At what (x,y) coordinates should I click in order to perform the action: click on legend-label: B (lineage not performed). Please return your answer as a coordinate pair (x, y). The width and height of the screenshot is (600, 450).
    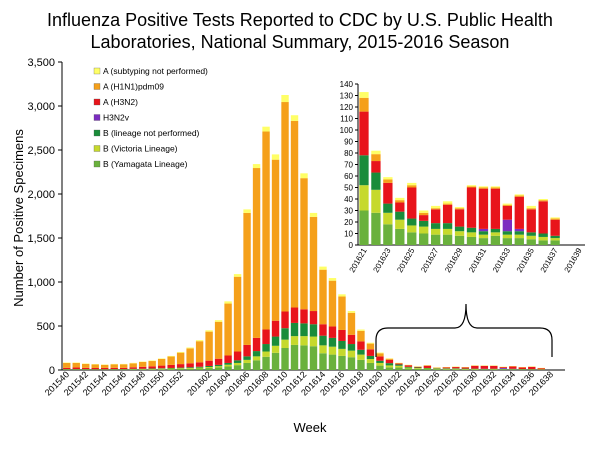
    Looking at the image, I should click on (151, 133).